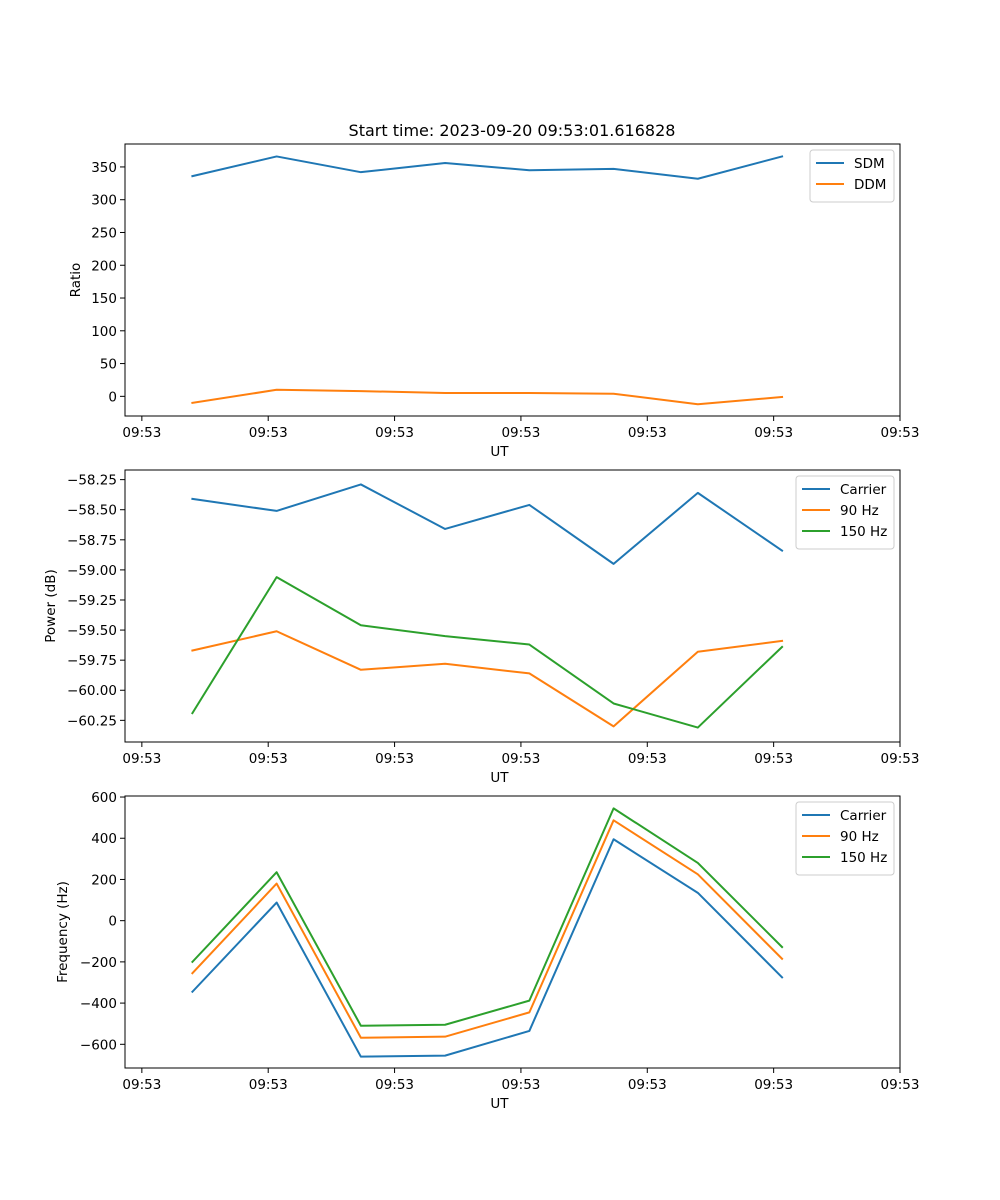 The height and width of the screenshot is (1200, 1000). Describe the element at coordinates (870, 185) in the screenshot. I see `ratio-legend-label-ddm: DDM` at that location.